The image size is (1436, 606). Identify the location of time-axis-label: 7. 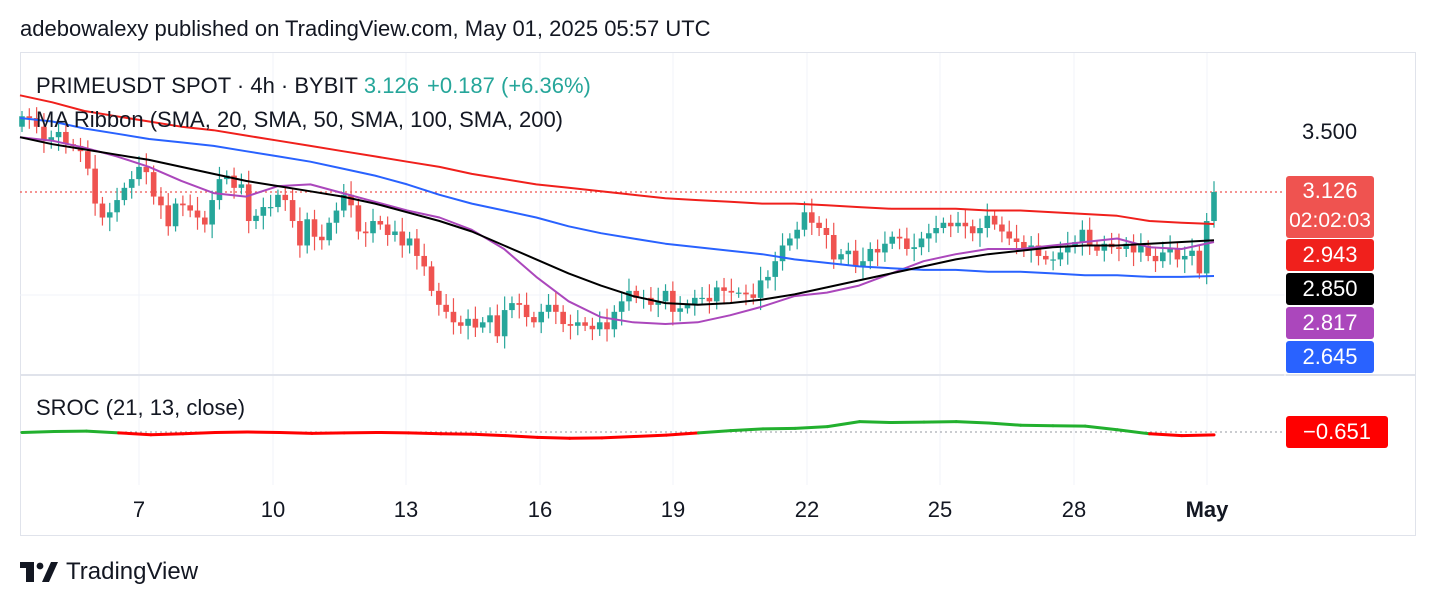
(139, 509).